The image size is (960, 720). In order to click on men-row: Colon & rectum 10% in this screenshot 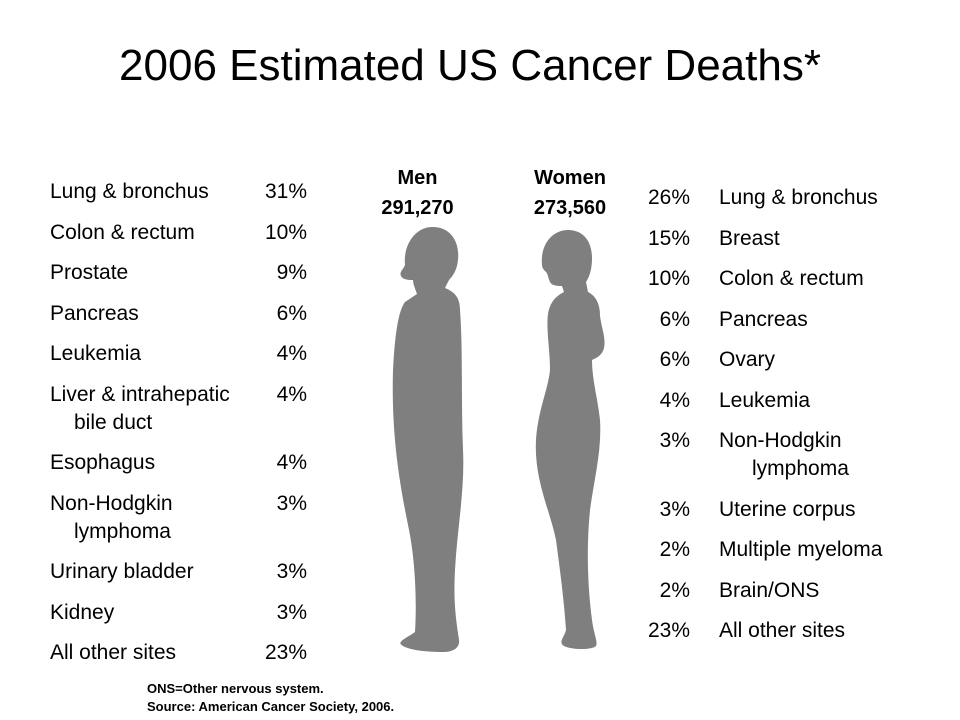, I will do `click(185, 233)`.